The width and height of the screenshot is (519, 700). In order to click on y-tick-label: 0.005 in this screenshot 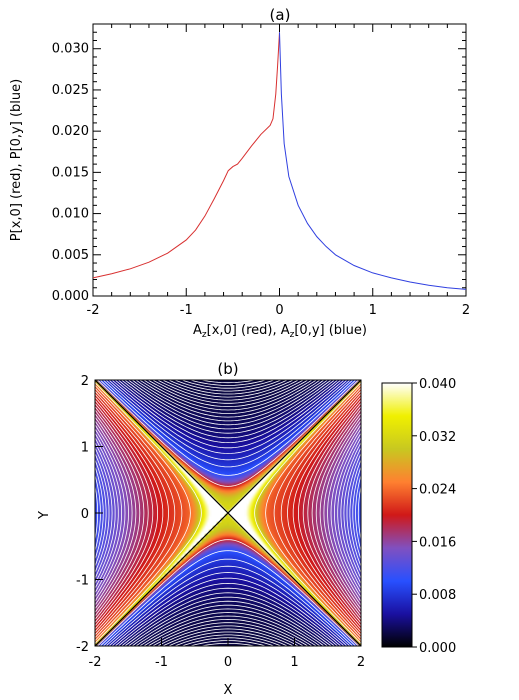, I will do `click(70, 255)`.